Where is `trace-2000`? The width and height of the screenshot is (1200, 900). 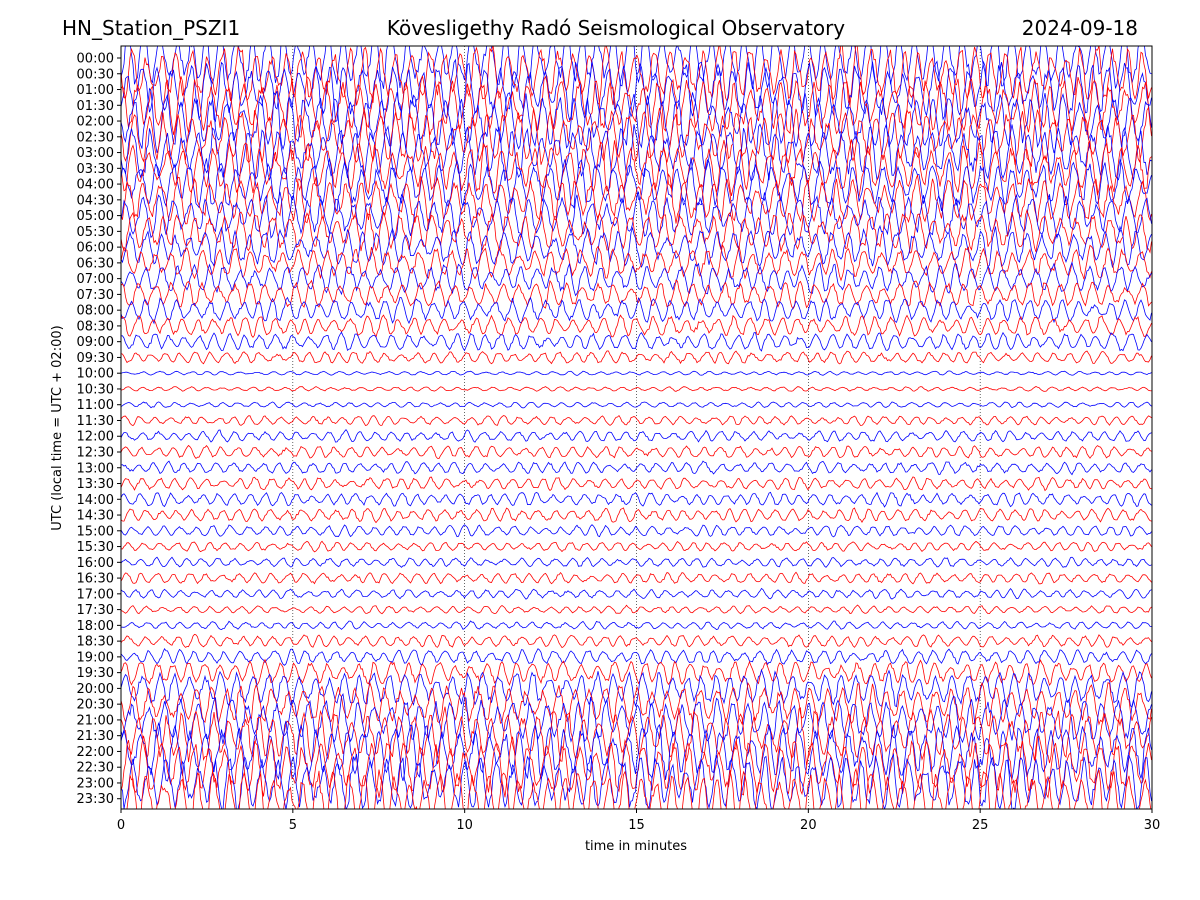 trace-2000 is located at coordinates (636, 688).